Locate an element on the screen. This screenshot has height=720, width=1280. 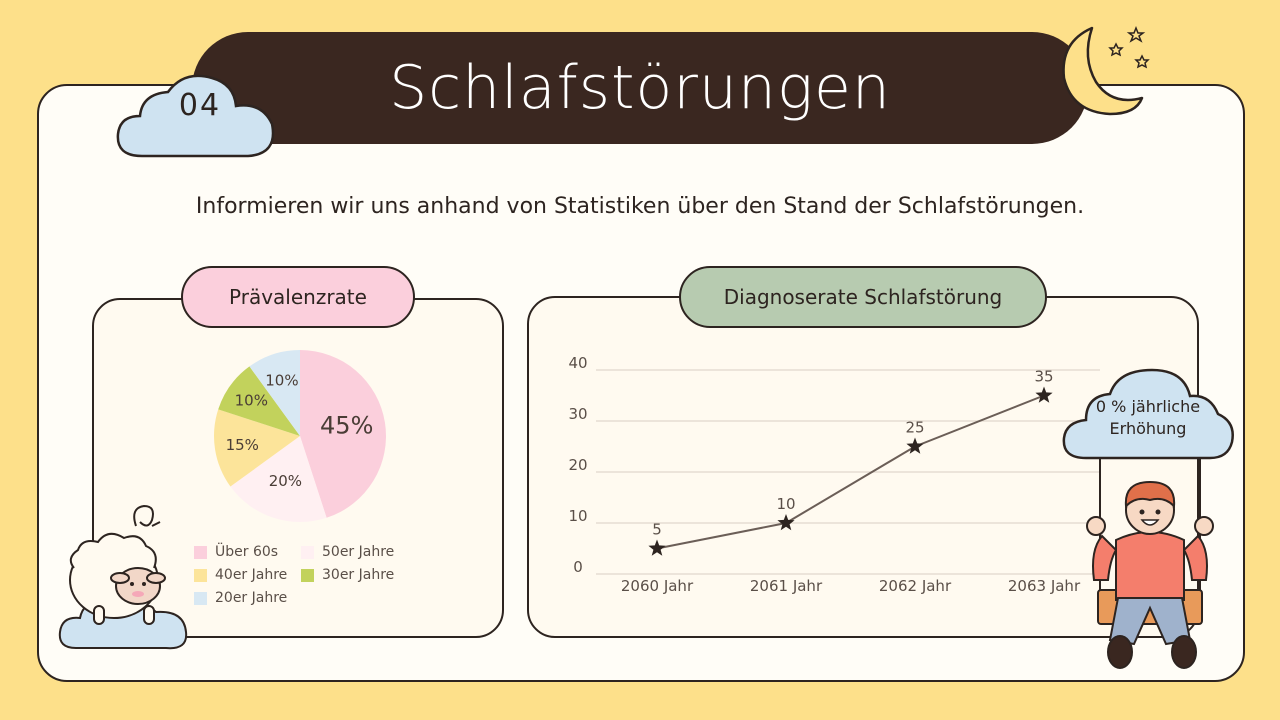
title-banner is located at coordinates (640, 88).